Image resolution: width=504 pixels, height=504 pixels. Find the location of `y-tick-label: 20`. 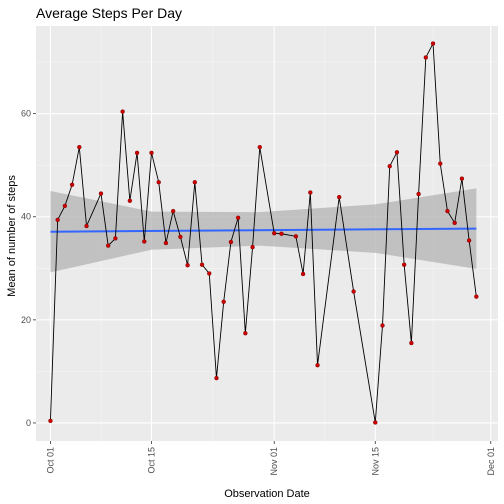

y-tick-label: 20 is located at coordinates (26, 320).